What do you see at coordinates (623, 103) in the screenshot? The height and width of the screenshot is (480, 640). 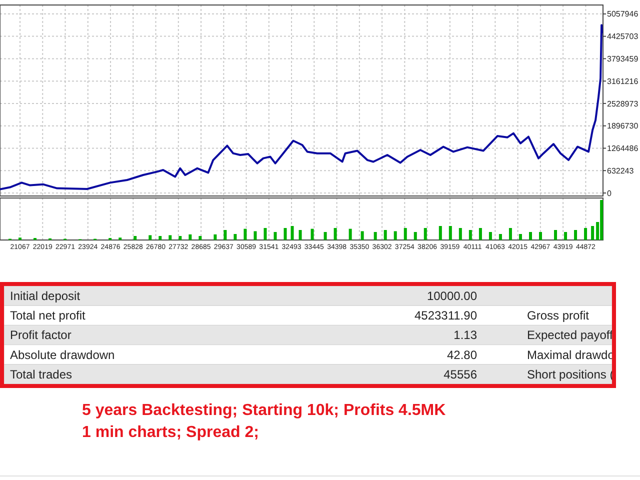 I see `y-tick-label: 2528973` at bounding box center [623, 103].